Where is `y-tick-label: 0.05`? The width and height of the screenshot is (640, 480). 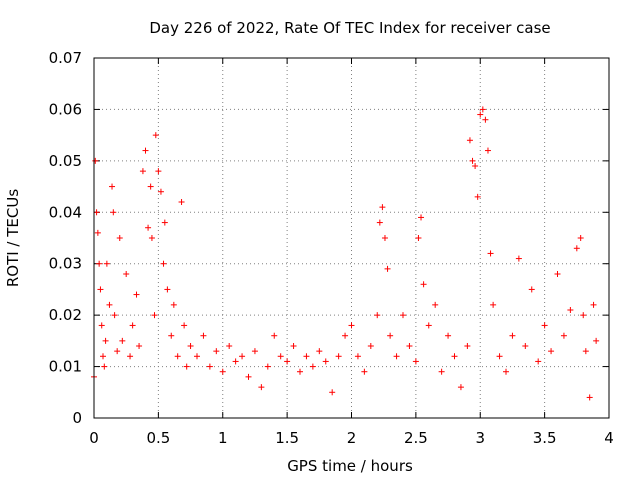 y-tick-label: 0.05 is located at coordinates (65, 161).